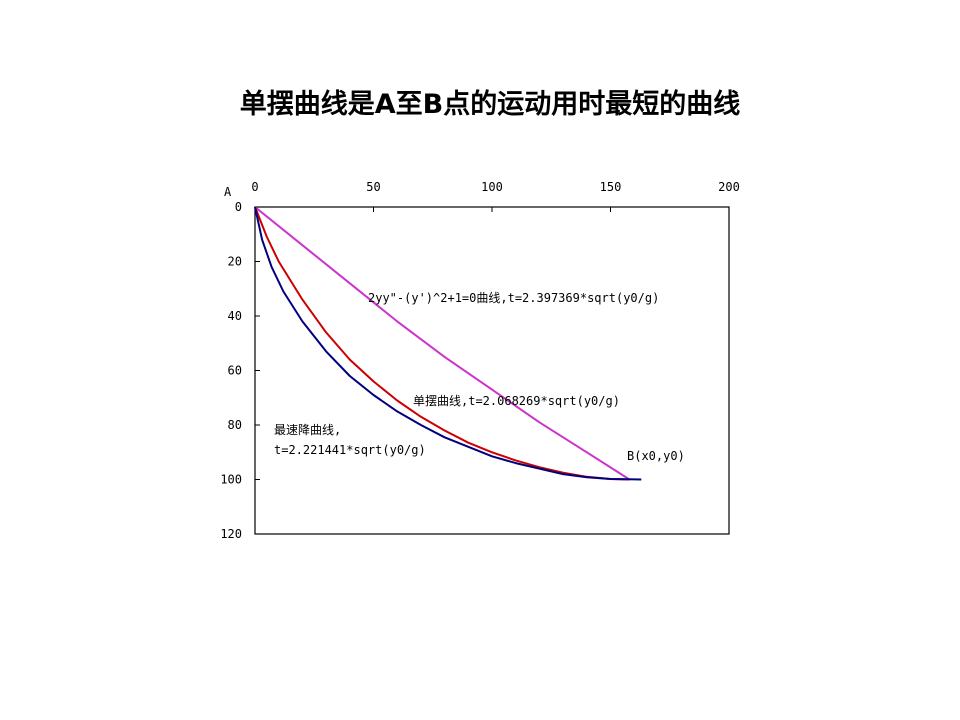  I want to click on x-axis: 0 50 100 150 200, so click(495, 196).